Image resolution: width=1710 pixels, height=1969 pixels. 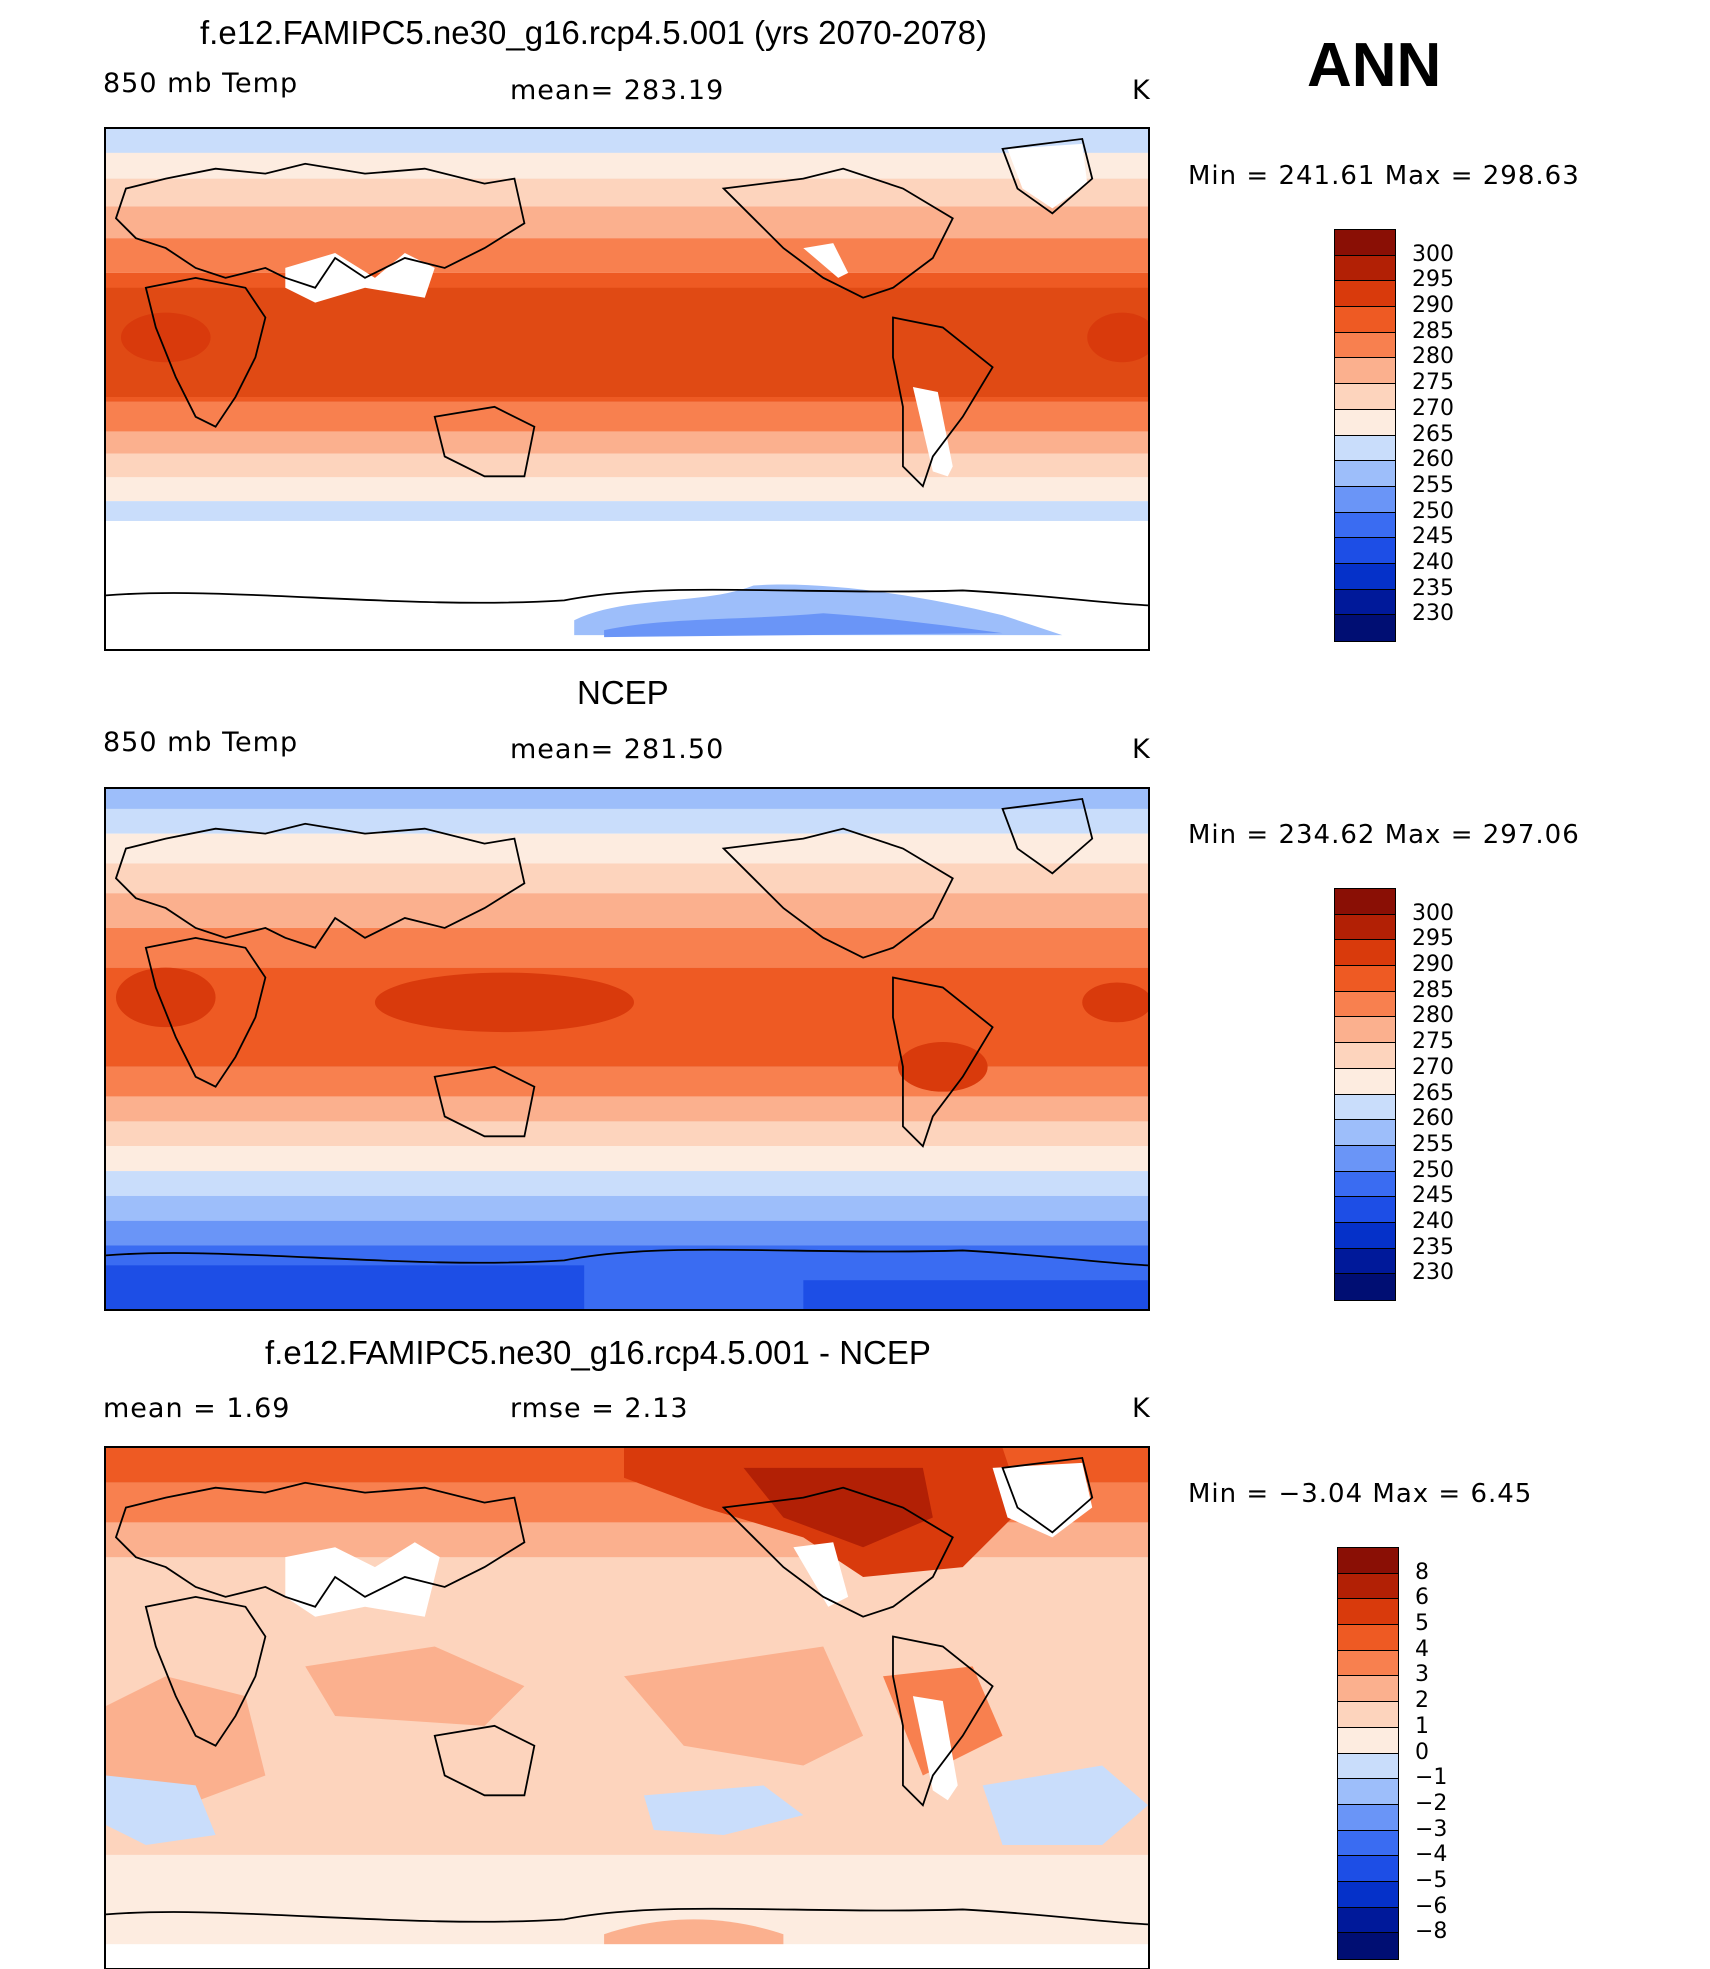 What do you see at coordinates (1431, 1932) in the screenshot?
I see `colorbar-tick-label: −8` at bounding box center [1431, 1932].